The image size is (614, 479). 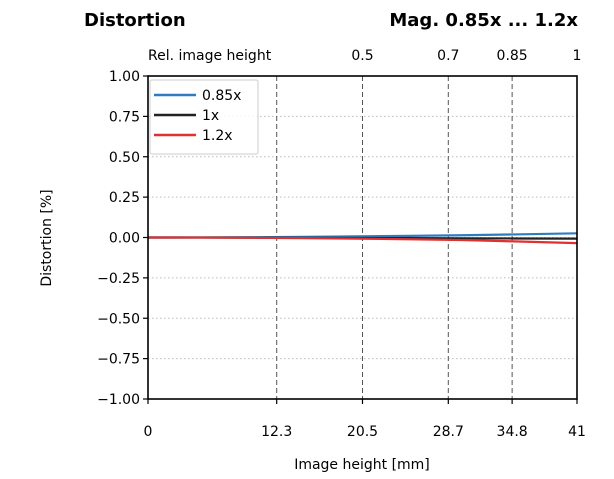 I want to click on x-tick-label: 28.7, so click(x=448, y=432).